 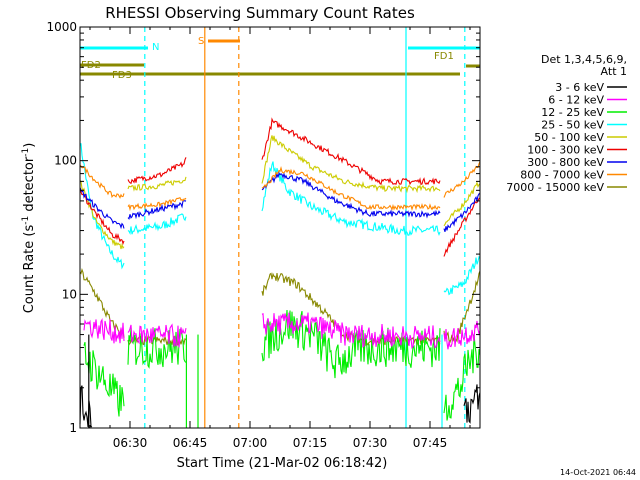 What do you see at coordinates (201, 41) in the screenshot?
I see `flag-label-s: S` at bounding box center [201, 41].